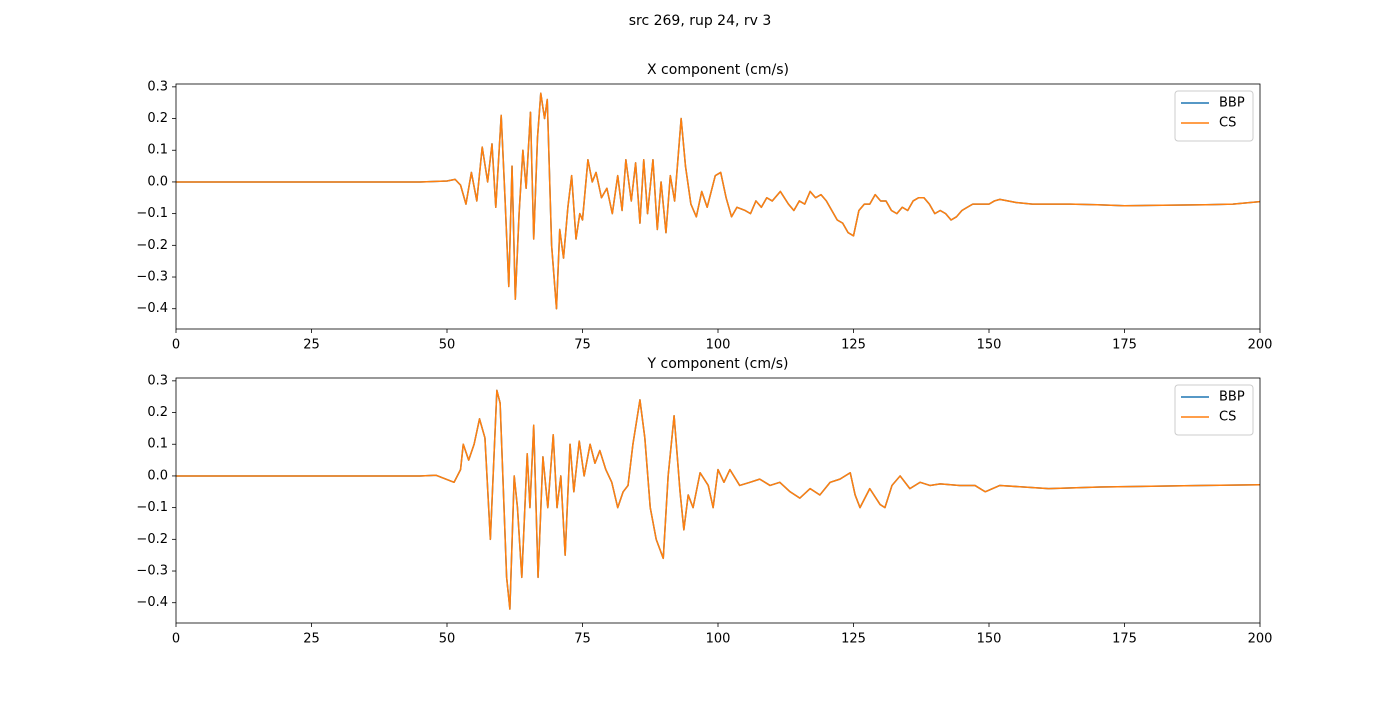  What do you see at coordinates (700, 21) in the screenshot?
I see `figure-title: src 269, rup 24, rv 3` at bounding box center [700, 21].